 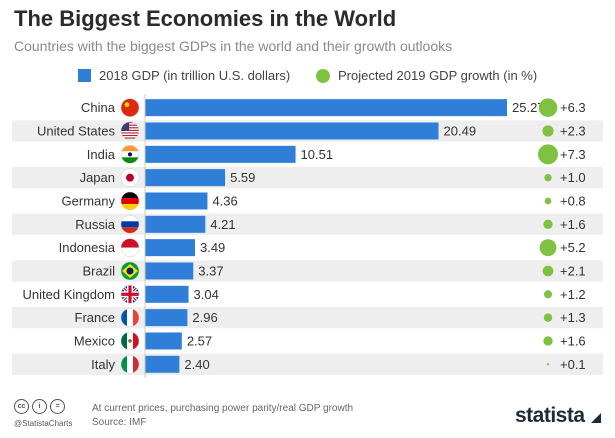 I want to click on growth-value-label: +1.3, so click(x=573, y=317).